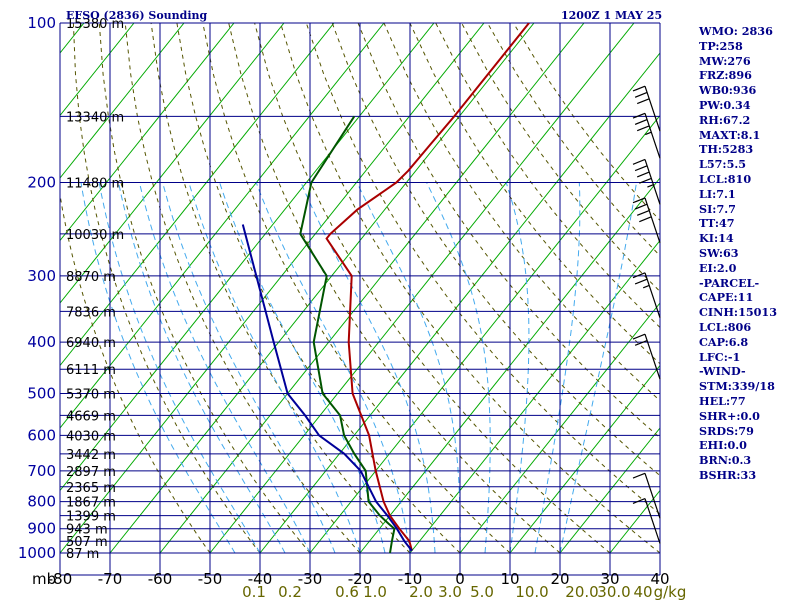  Describe the element at coordinates (725, 460) in the screenshot. I see `index-item: BRN:0.3` at that location.